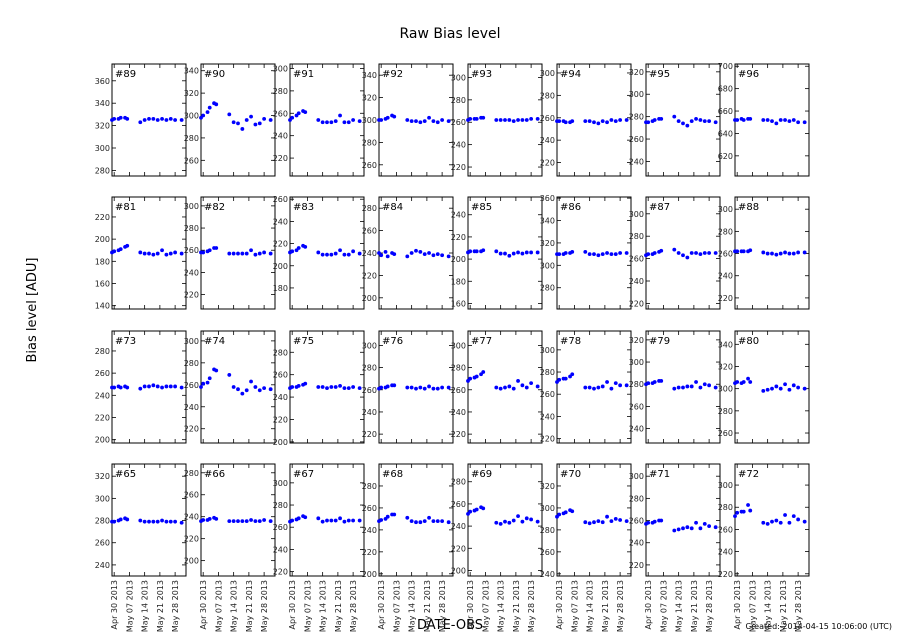  What do you see at coordinates (725, 89) in the screenshot?
I see `y-tick-label: 680` at bounding box center [725, 89].